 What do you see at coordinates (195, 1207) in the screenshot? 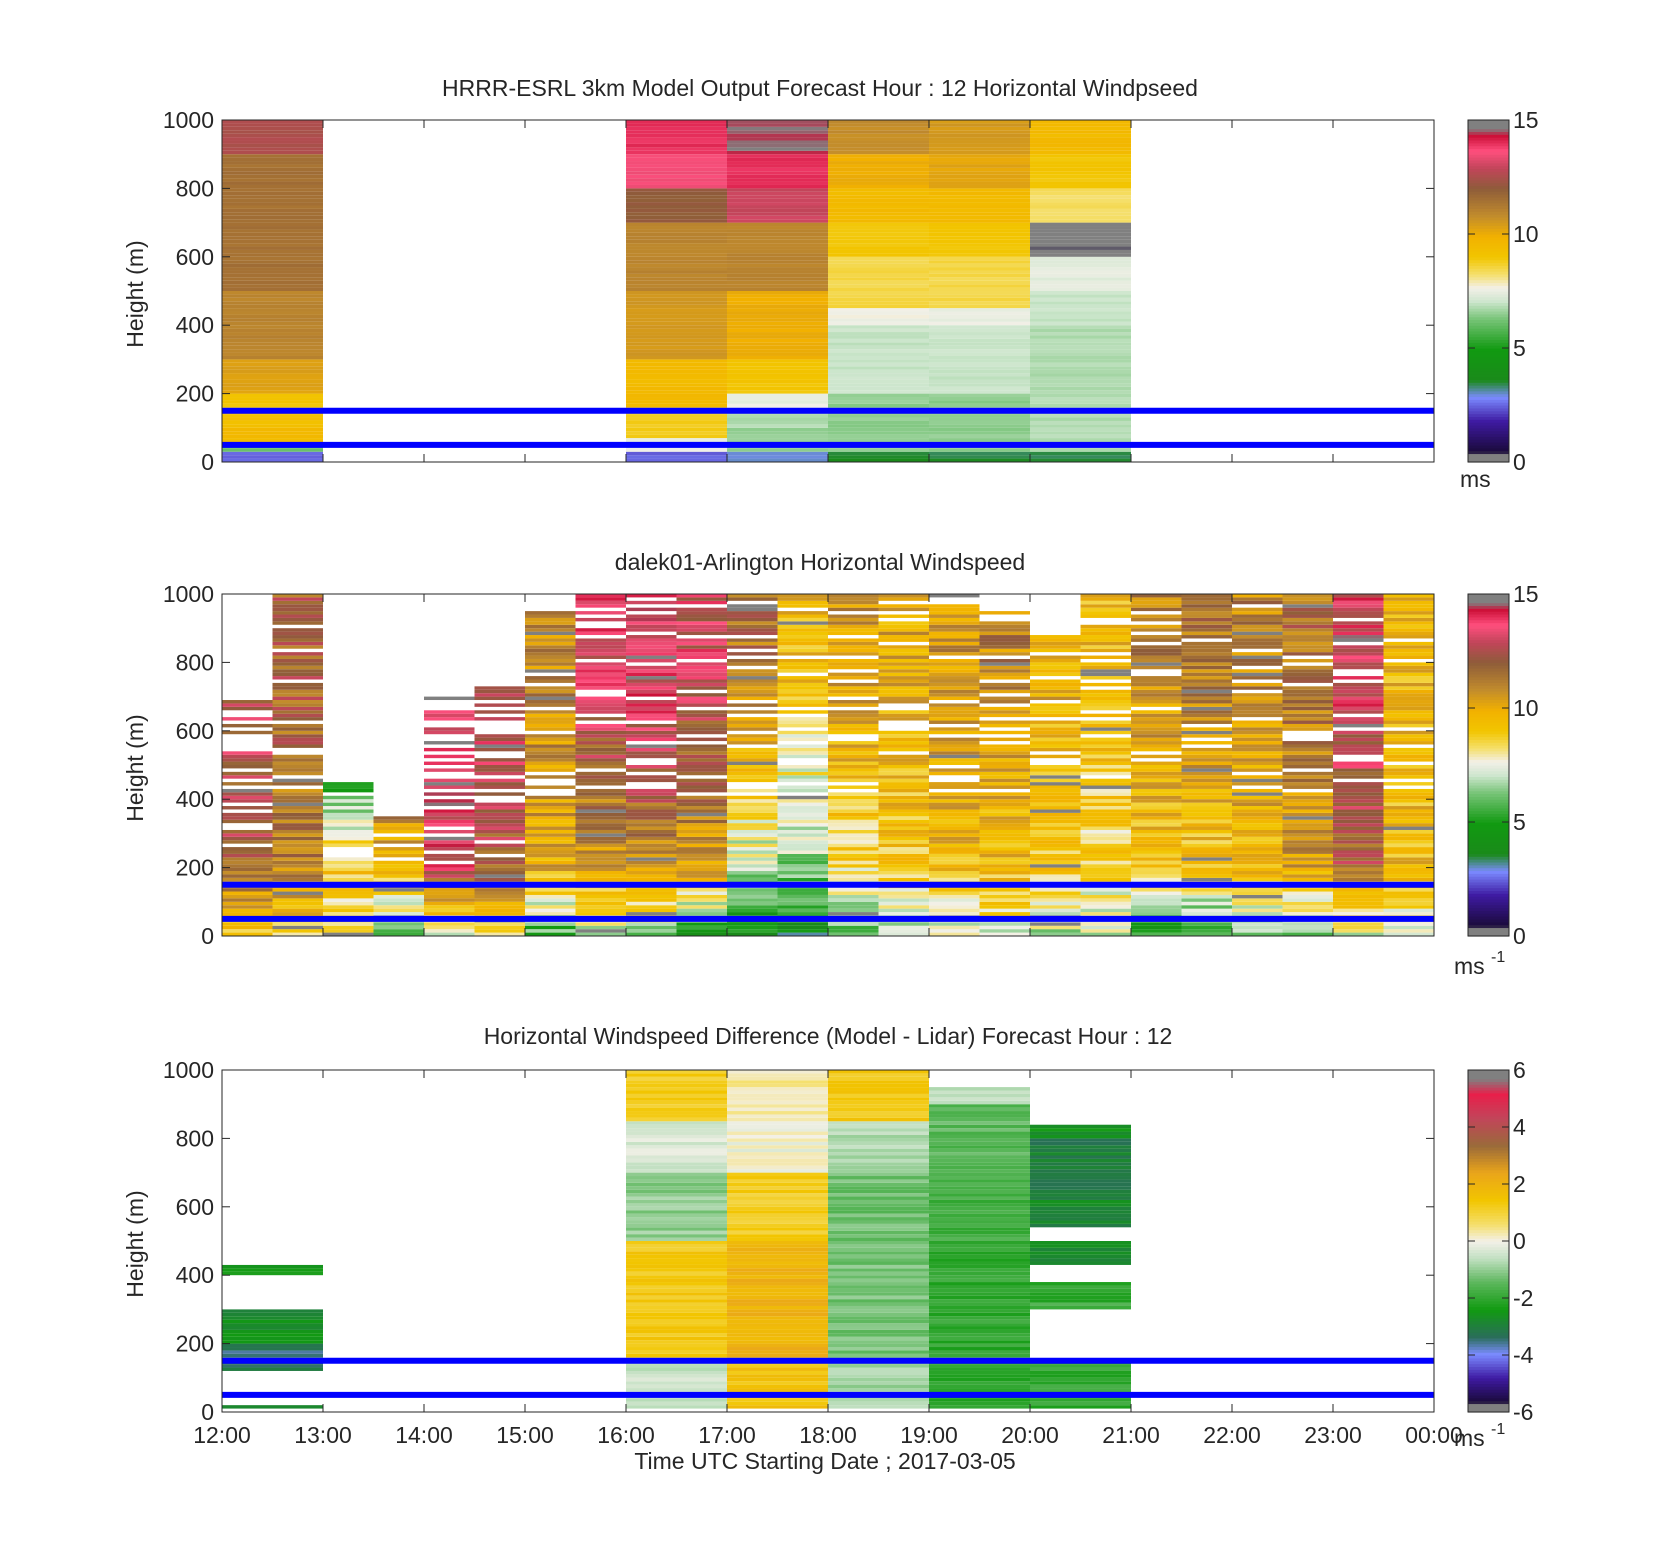
I see `y-tick-label: 600` at bounding box center [195, 1207].